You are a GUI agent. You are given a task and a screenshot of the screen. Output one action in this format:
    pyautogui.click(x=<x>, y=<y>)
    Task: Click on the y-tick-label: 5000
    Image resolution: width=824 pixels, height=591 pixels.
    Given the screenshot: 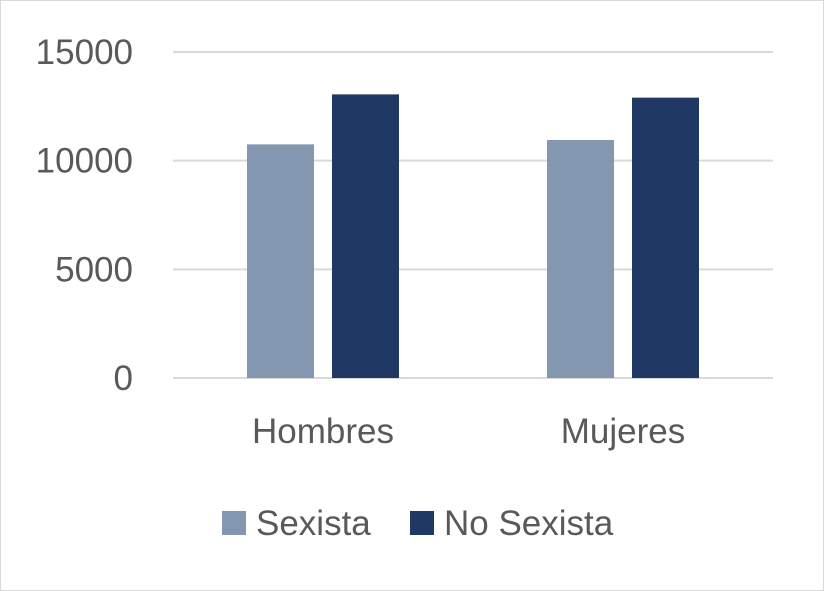 What is the action you would take?
    pyautogui.click(x=94, y=269)
    